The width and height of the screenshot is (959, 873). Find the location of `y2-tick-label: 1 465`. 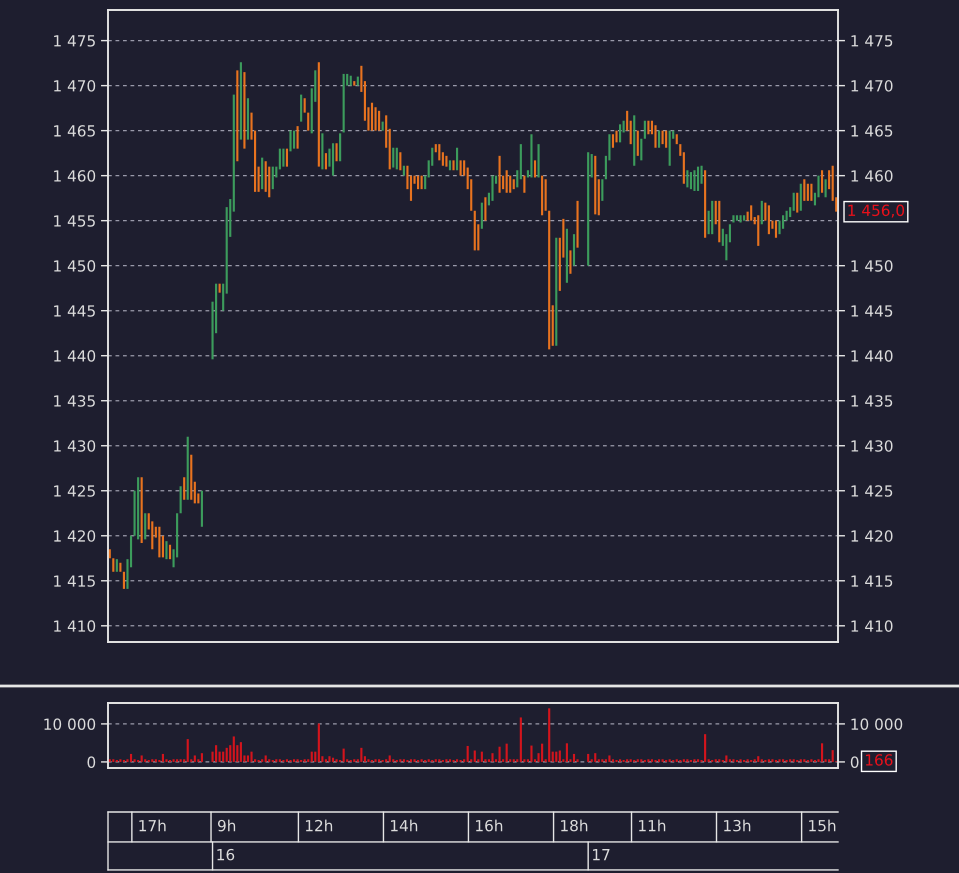

y2-tick-label: 1 465 is located at coordinates (871, 131).